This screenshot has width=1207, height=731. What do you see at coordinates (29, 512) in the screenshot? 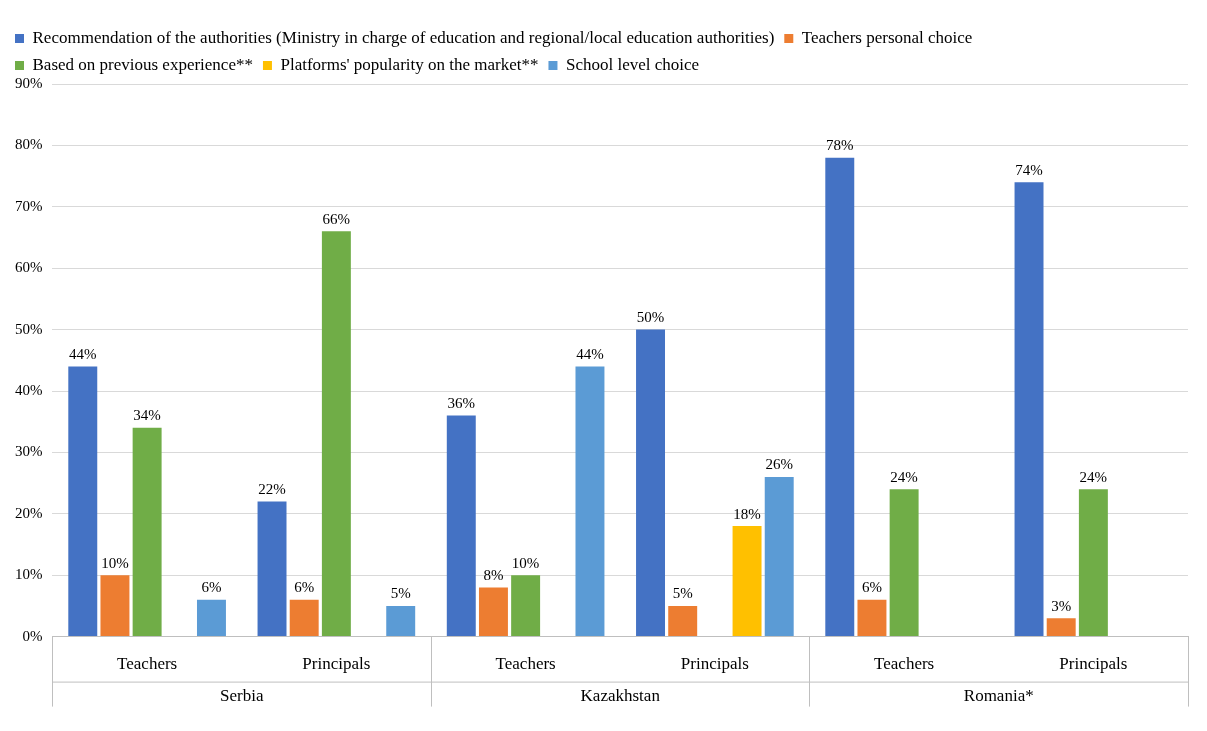
I see `y-tick-label: 20%` at bounding box center [29, 512].